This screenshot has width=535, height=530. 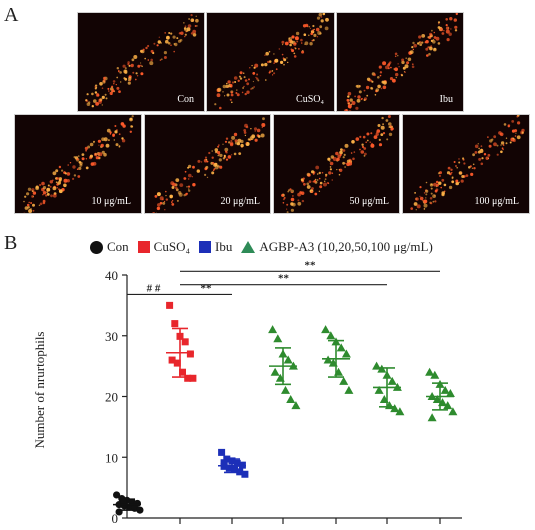 I want to click on micrograph-10-ug: 10 μg/mL, so click(x=78, y=164).